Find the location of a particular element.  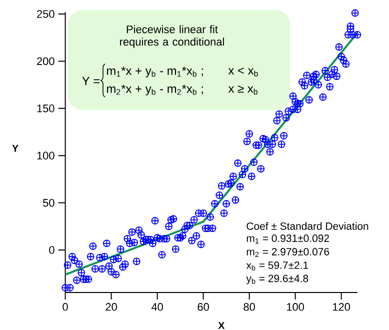

text: m$_{2}$*x + y$_{b}$ - m$_{2}$*x$_{b}$ ; is located at coordinates (155, 90).